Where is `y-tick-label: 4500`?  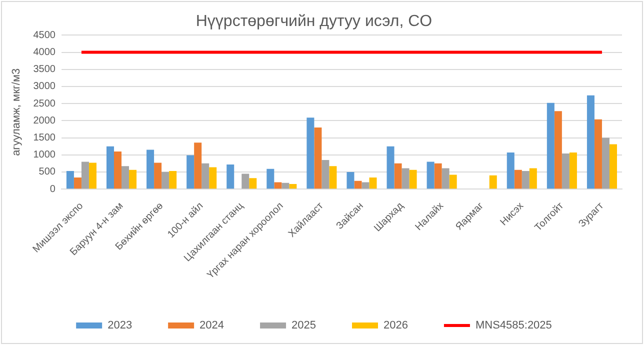
y-tick-label: 4500 is located at coordinates (44, 35).